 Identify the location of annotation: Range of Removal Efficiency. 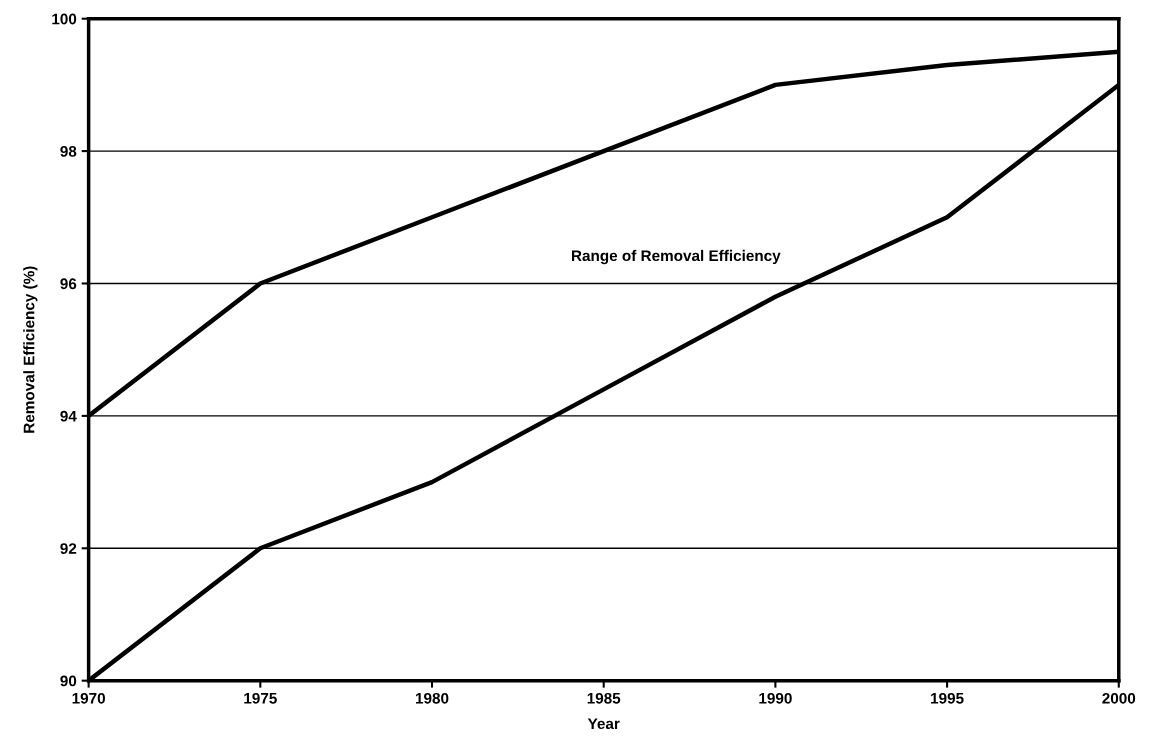
(676, 257).